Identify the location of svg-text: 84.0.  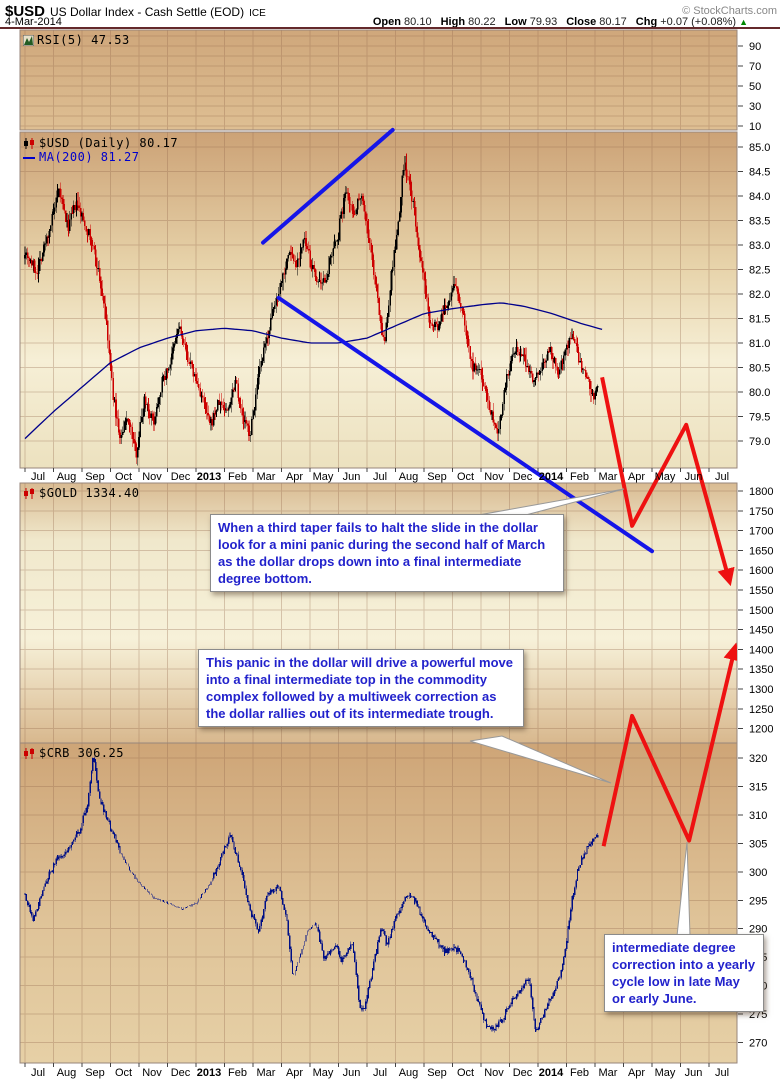
(759, 197).